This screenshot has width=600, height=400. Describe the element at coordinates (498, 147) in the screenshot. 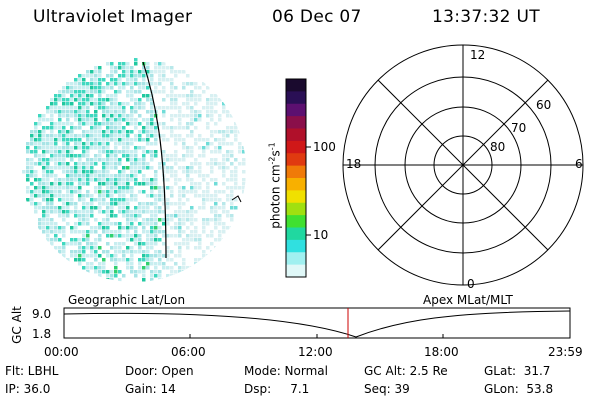

I see `polar-lat-80: 80` at that location.